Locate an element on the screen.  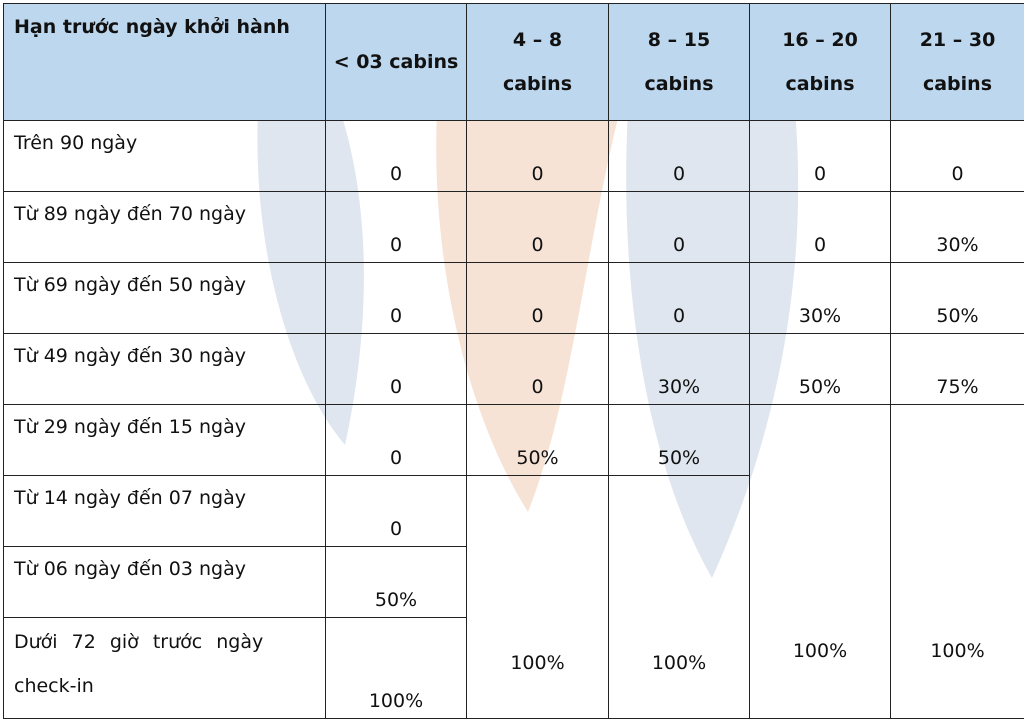
row-label: Từ 14 ngày đến 07 ngày is located at coordinates (165, 511).